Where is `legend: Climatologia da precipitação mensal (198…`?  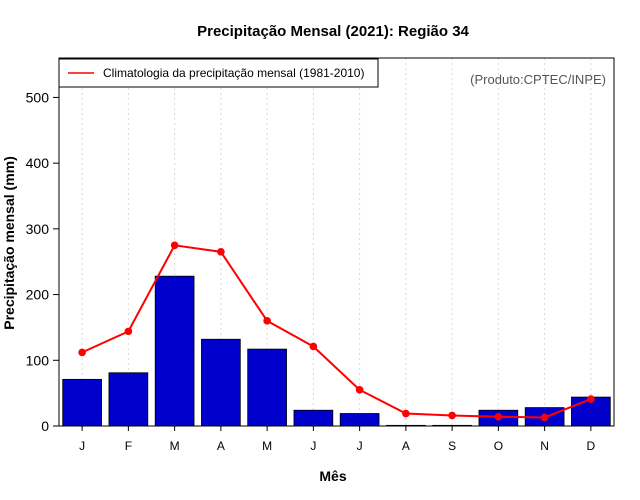
legend: Climatologia da precipitação mensal (198… is located at coordinates (218, 73).